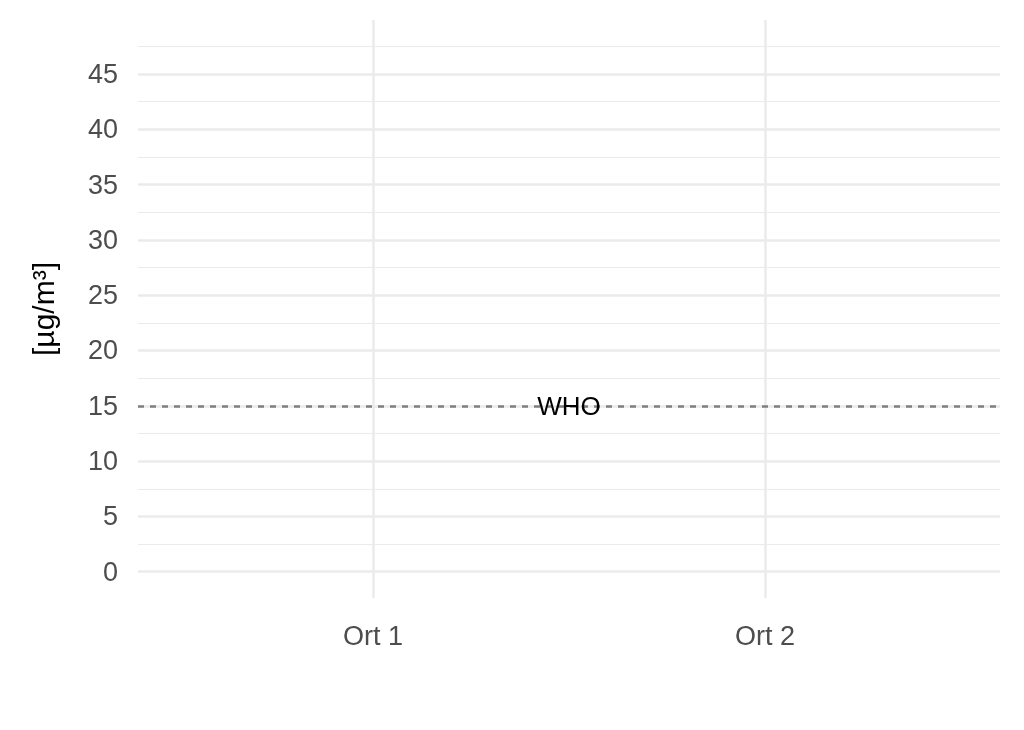 This screenshot has width=1024, height=730. I want to click on x-tick-label: Ort 2, so click(764, 635).